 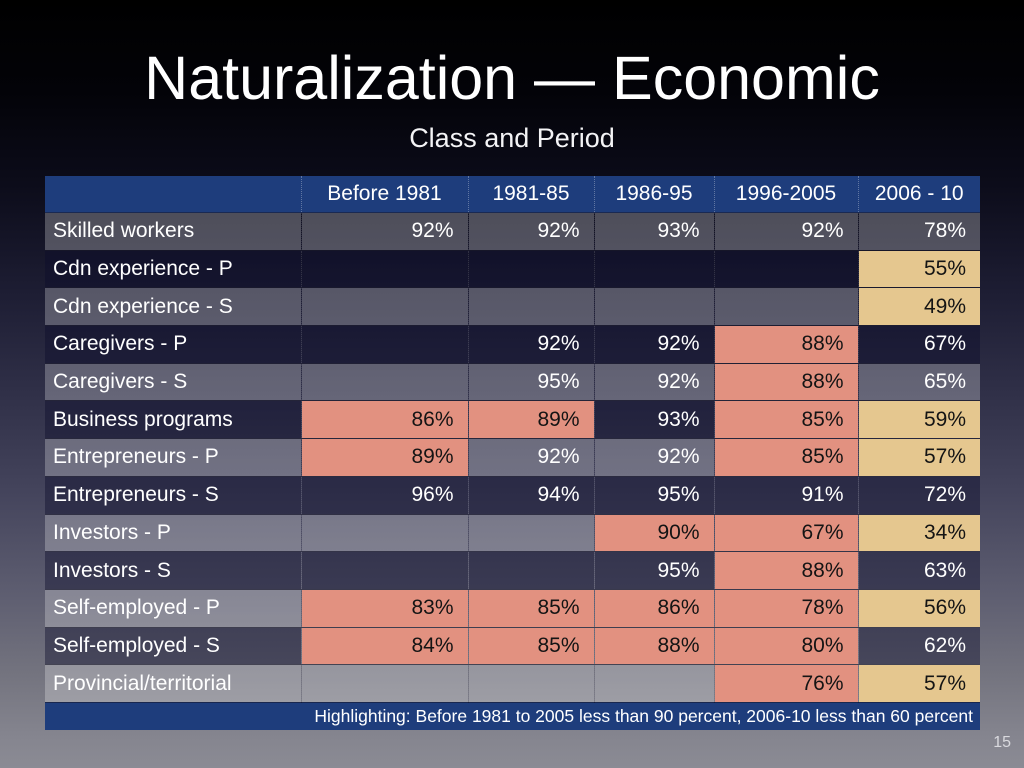 What do you see at coordinates (918, 494) in the screenshot?
I see `value-cell: 72%` at bounding box center [918, 494].